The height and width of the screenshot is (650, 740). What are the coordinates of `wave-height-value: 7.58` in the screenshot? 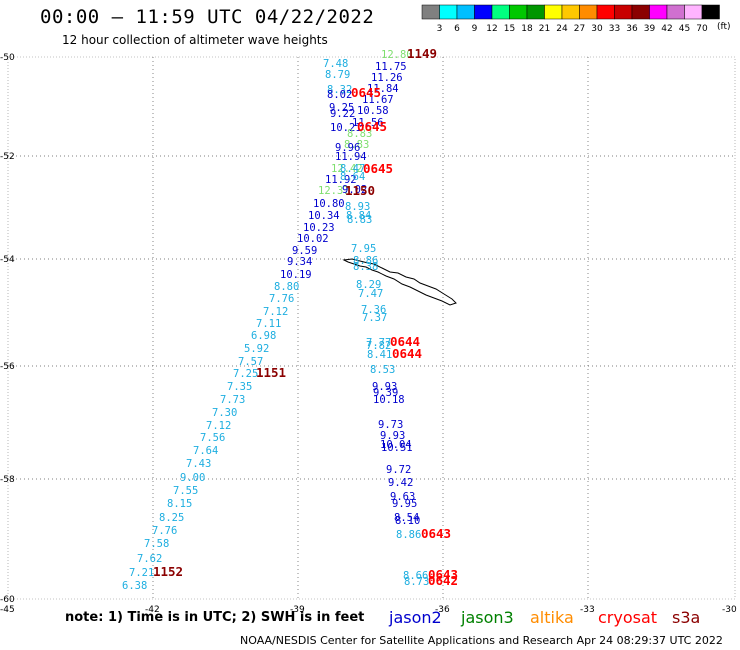 It's located at (156, 544).